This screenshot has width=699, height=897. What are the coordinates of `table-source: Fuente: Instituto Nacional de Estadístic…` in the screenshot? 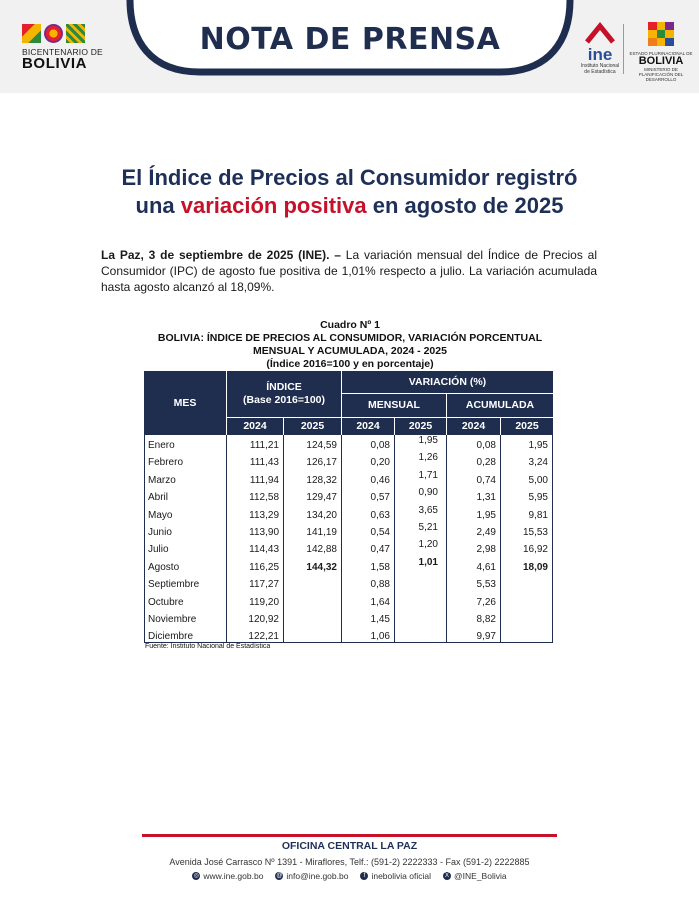 It's located at (208, 646).